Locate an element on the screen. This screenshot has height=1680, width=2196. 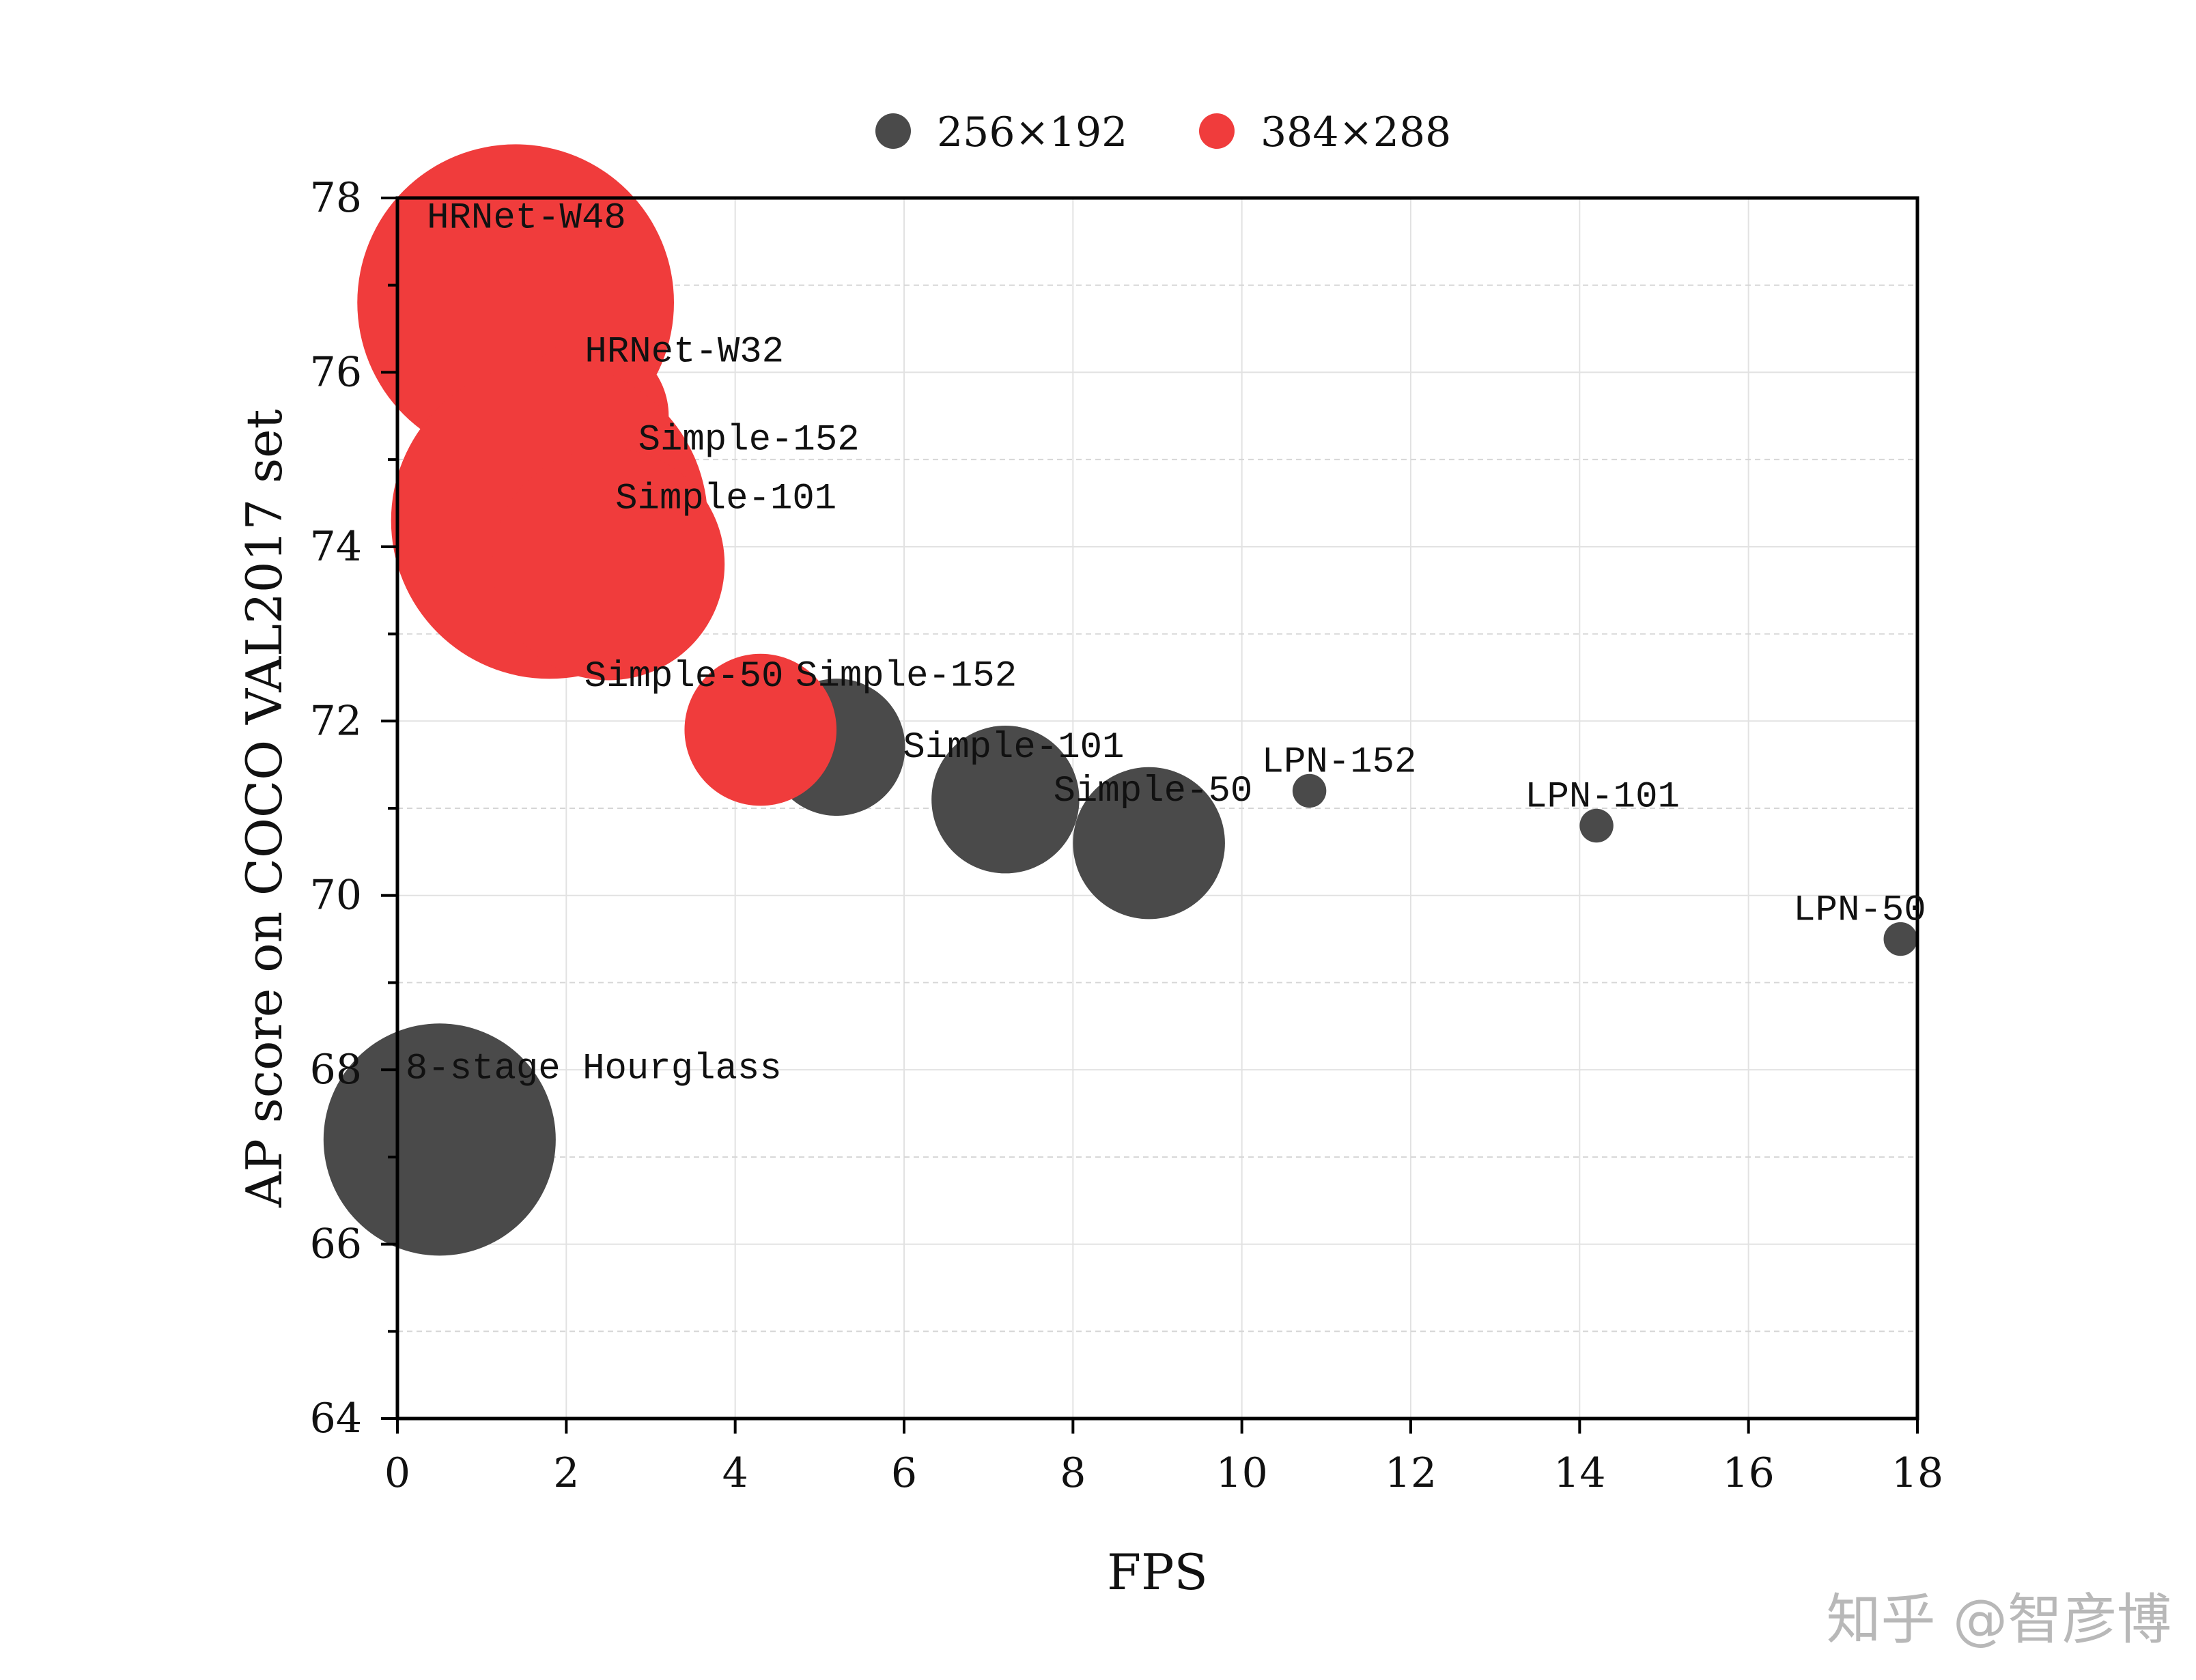
y-tick-label: 66 is located at coordinates (336, 1244).